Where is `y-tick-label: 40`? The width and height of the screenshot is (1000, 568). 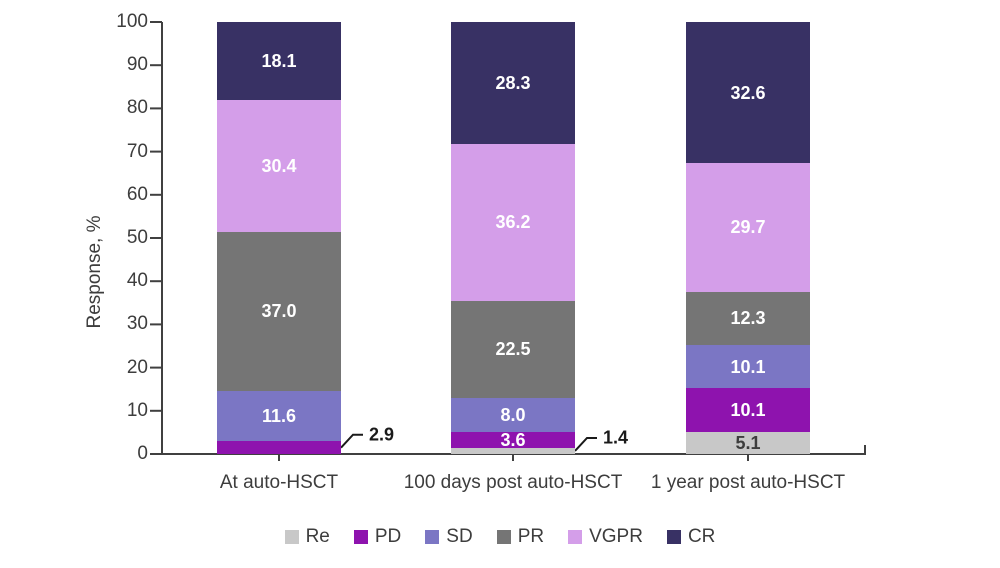
y-tick-label: 40 is located at coordinates (137, 281).